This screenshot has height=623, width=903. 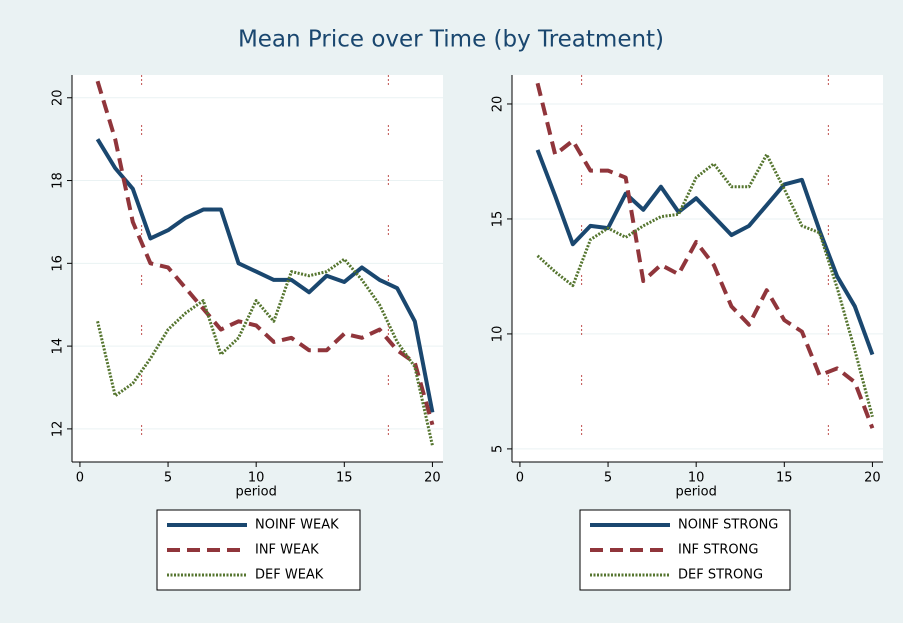 I want to click on y-tick-label: 10, so click(x=498, y=334).